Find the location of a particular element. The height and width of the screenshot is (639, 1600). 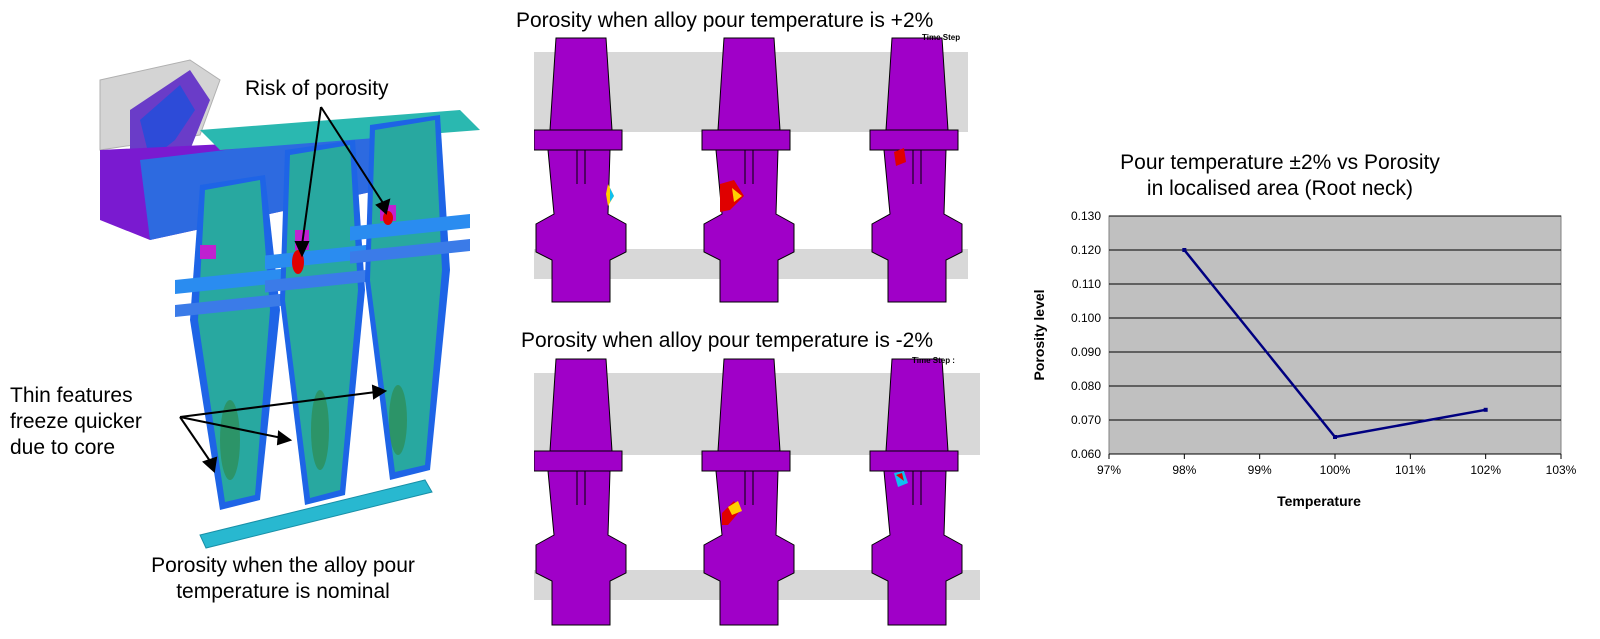

y-tick-label: 0.130 is located at coordinates (1086, 216).